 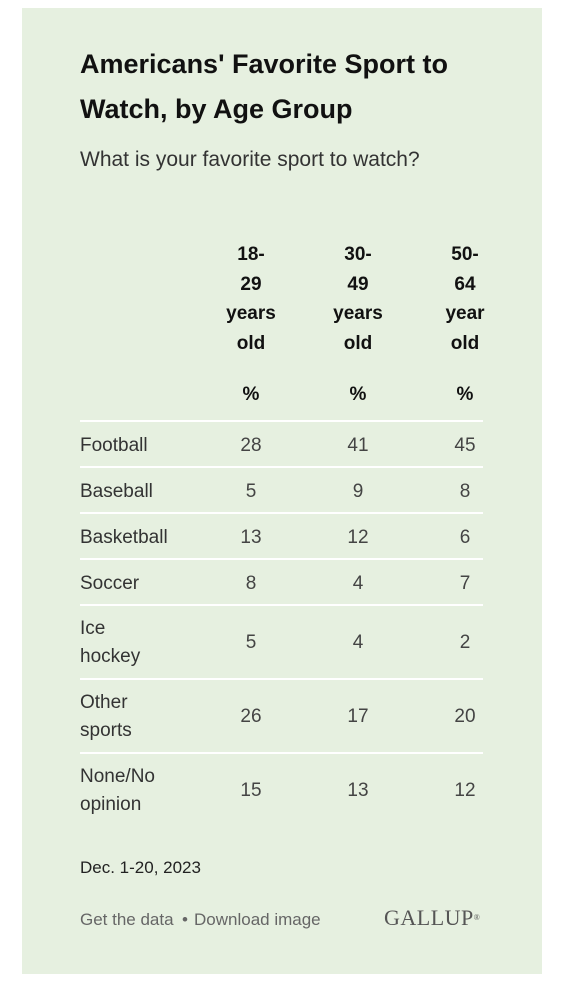 What do you see at coordinates (281, 790) in the screenshot?
I see `table-row: None/No opinion 15 13 12` at bounding box center [281, 790].